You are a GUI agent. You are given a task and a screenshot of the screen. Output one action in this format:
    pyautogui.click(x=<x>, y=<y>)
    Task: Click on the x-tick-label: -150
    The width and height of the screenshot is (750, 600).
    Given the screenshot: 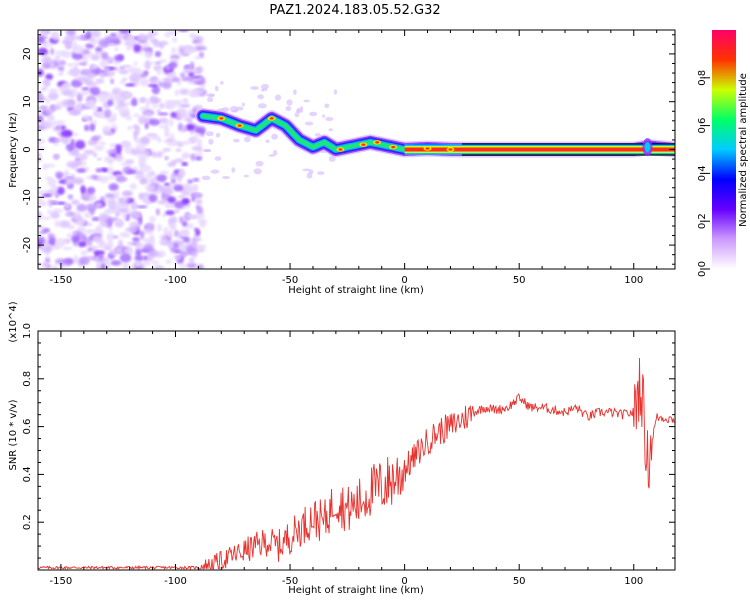 What is the action you would take?
    pyautogui.click(x=61, y=581)
    